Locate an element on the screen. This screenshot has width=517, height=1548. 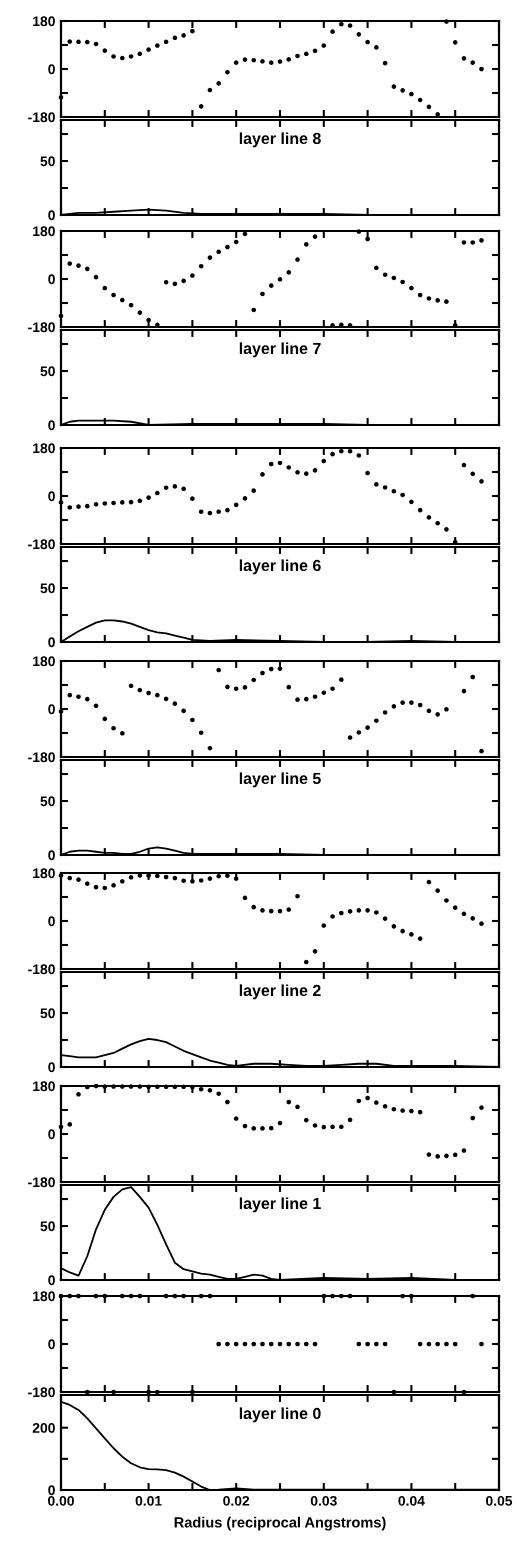
x-axis-title: Radius (reciprocal Angstroms) is located at coordinates (280, 1523).